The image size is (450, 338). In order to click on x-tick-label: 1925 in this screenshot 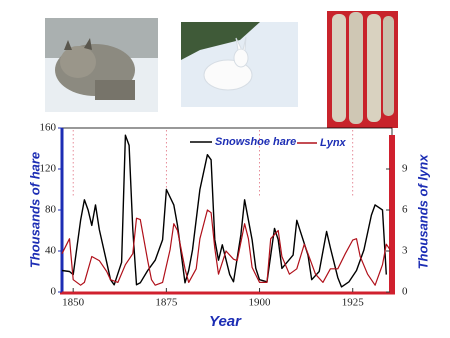, I will do `click(353, 303)`.